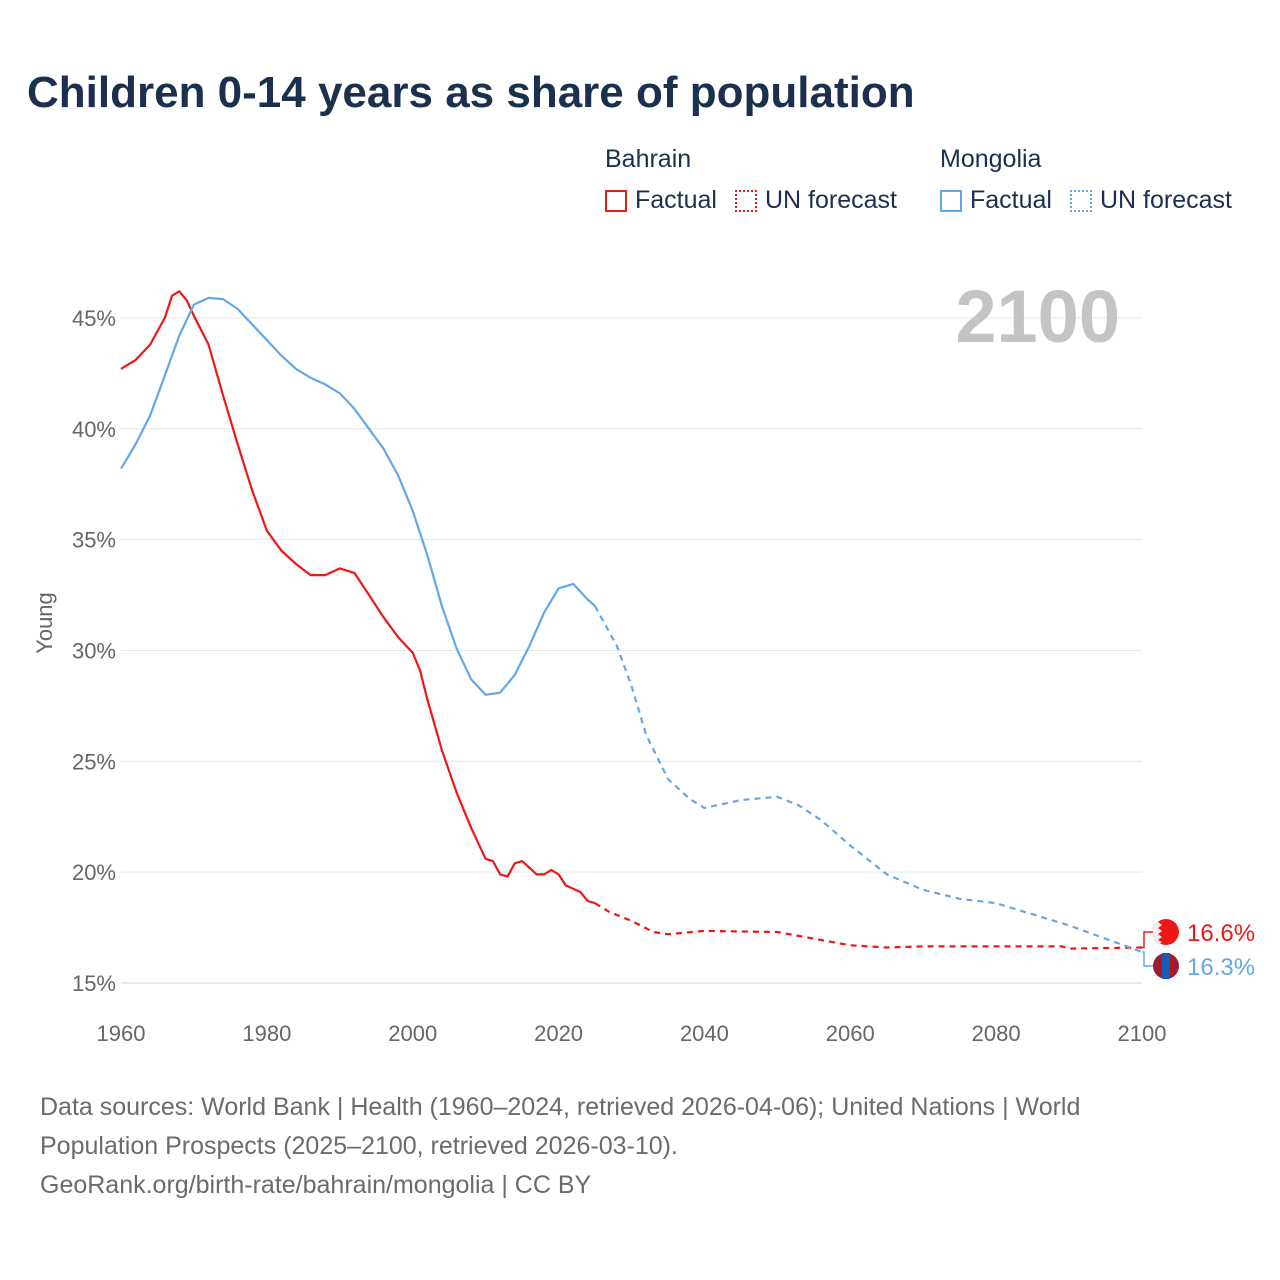 The height and width of the screenshot is (1280, 1280). I want to click on x-tick-label: 2100, so click(1142, 1033).